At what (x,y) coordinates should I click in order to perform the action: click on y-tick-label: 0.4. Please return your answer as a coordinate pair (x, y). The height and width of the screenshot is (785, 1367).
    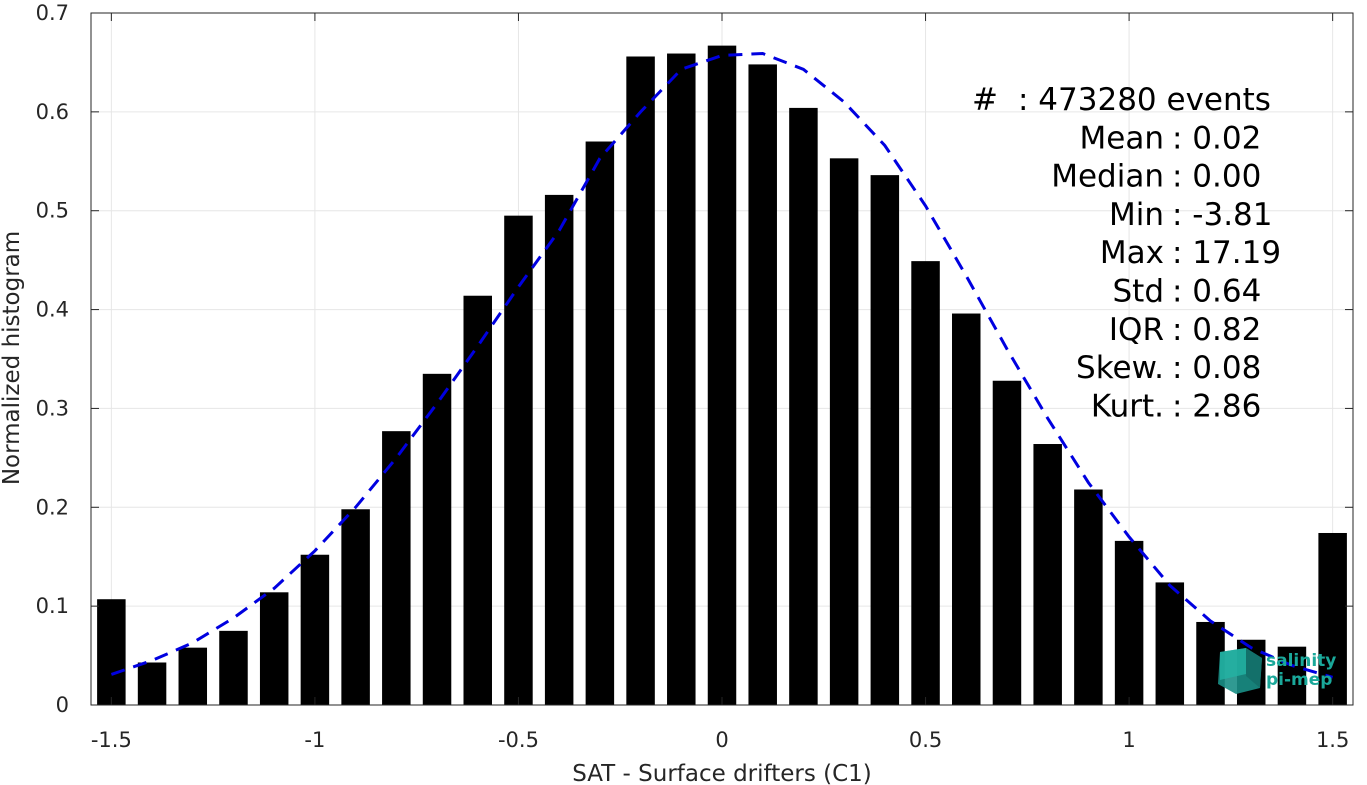
    Looking at the image, I should click on (52, 310).